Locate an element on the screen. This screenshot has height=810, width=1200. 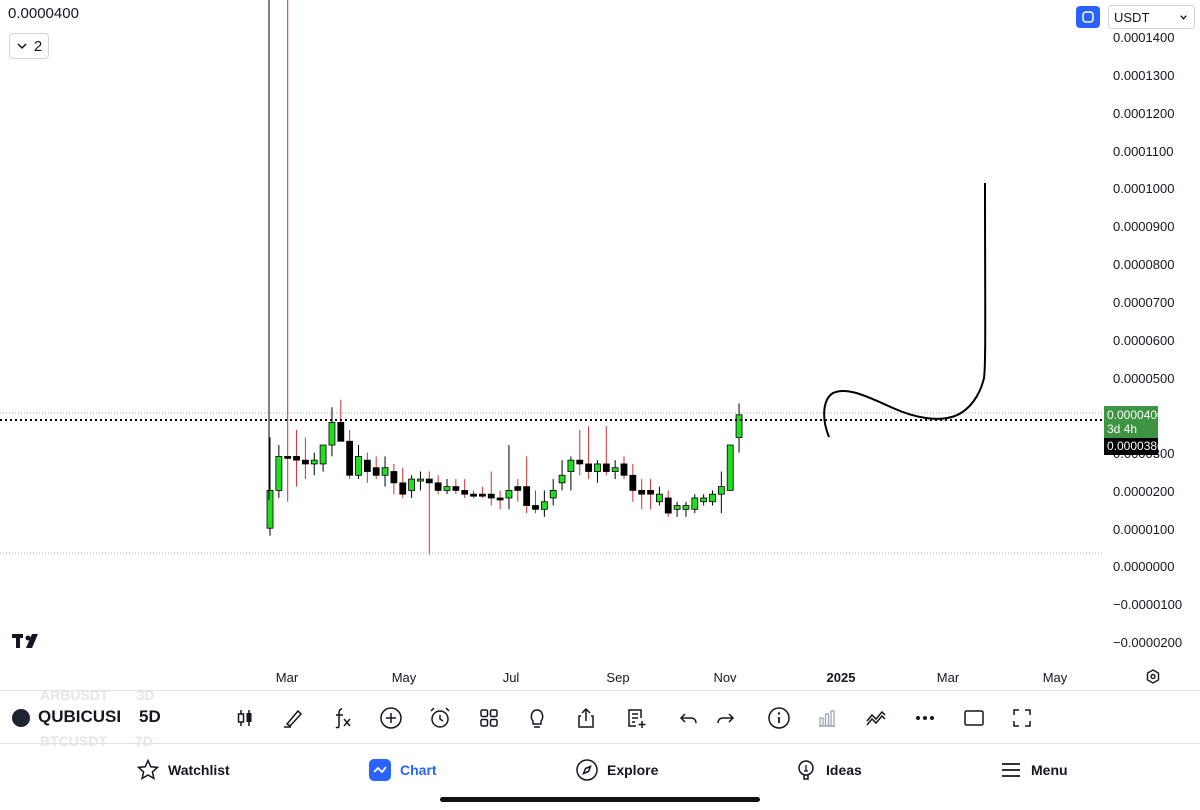
data-window-button is located at coordinates (827, 718).